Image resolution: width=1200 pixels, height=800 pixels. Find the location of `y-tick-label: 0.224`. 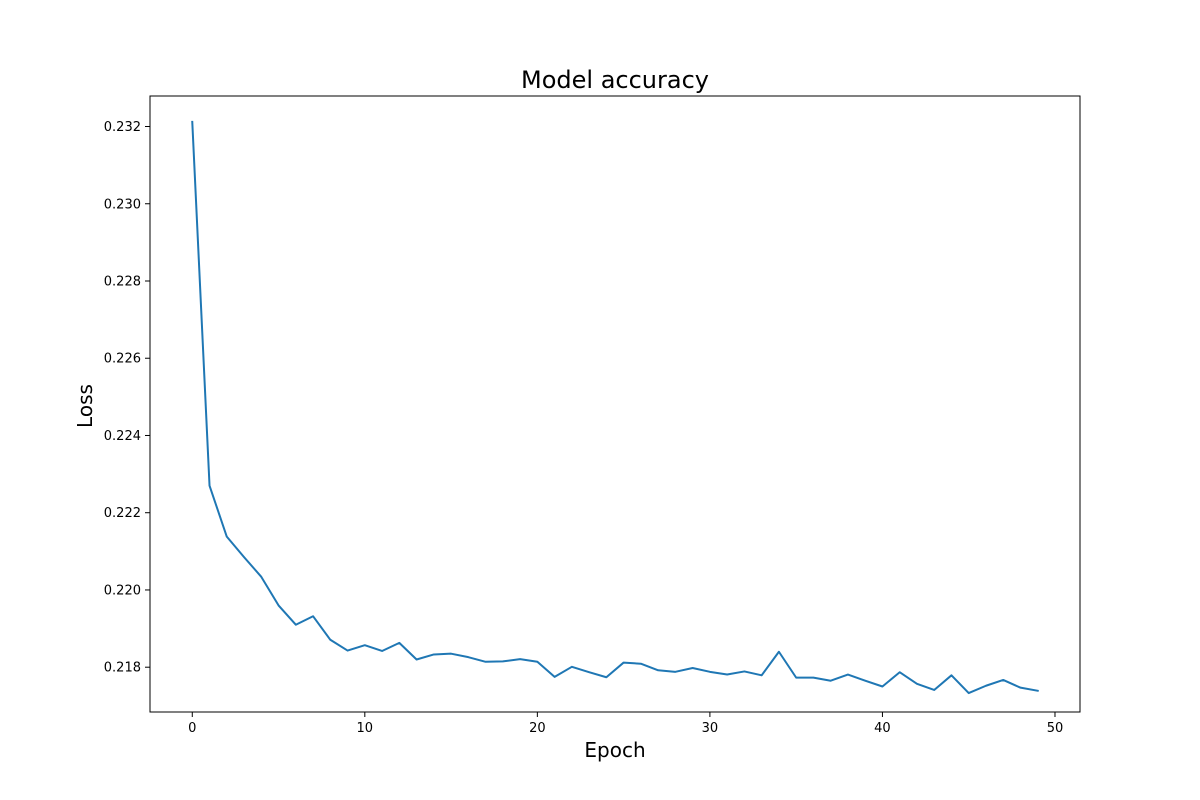

y-tick-label: 0.224 is located at coordinates (122, 436).